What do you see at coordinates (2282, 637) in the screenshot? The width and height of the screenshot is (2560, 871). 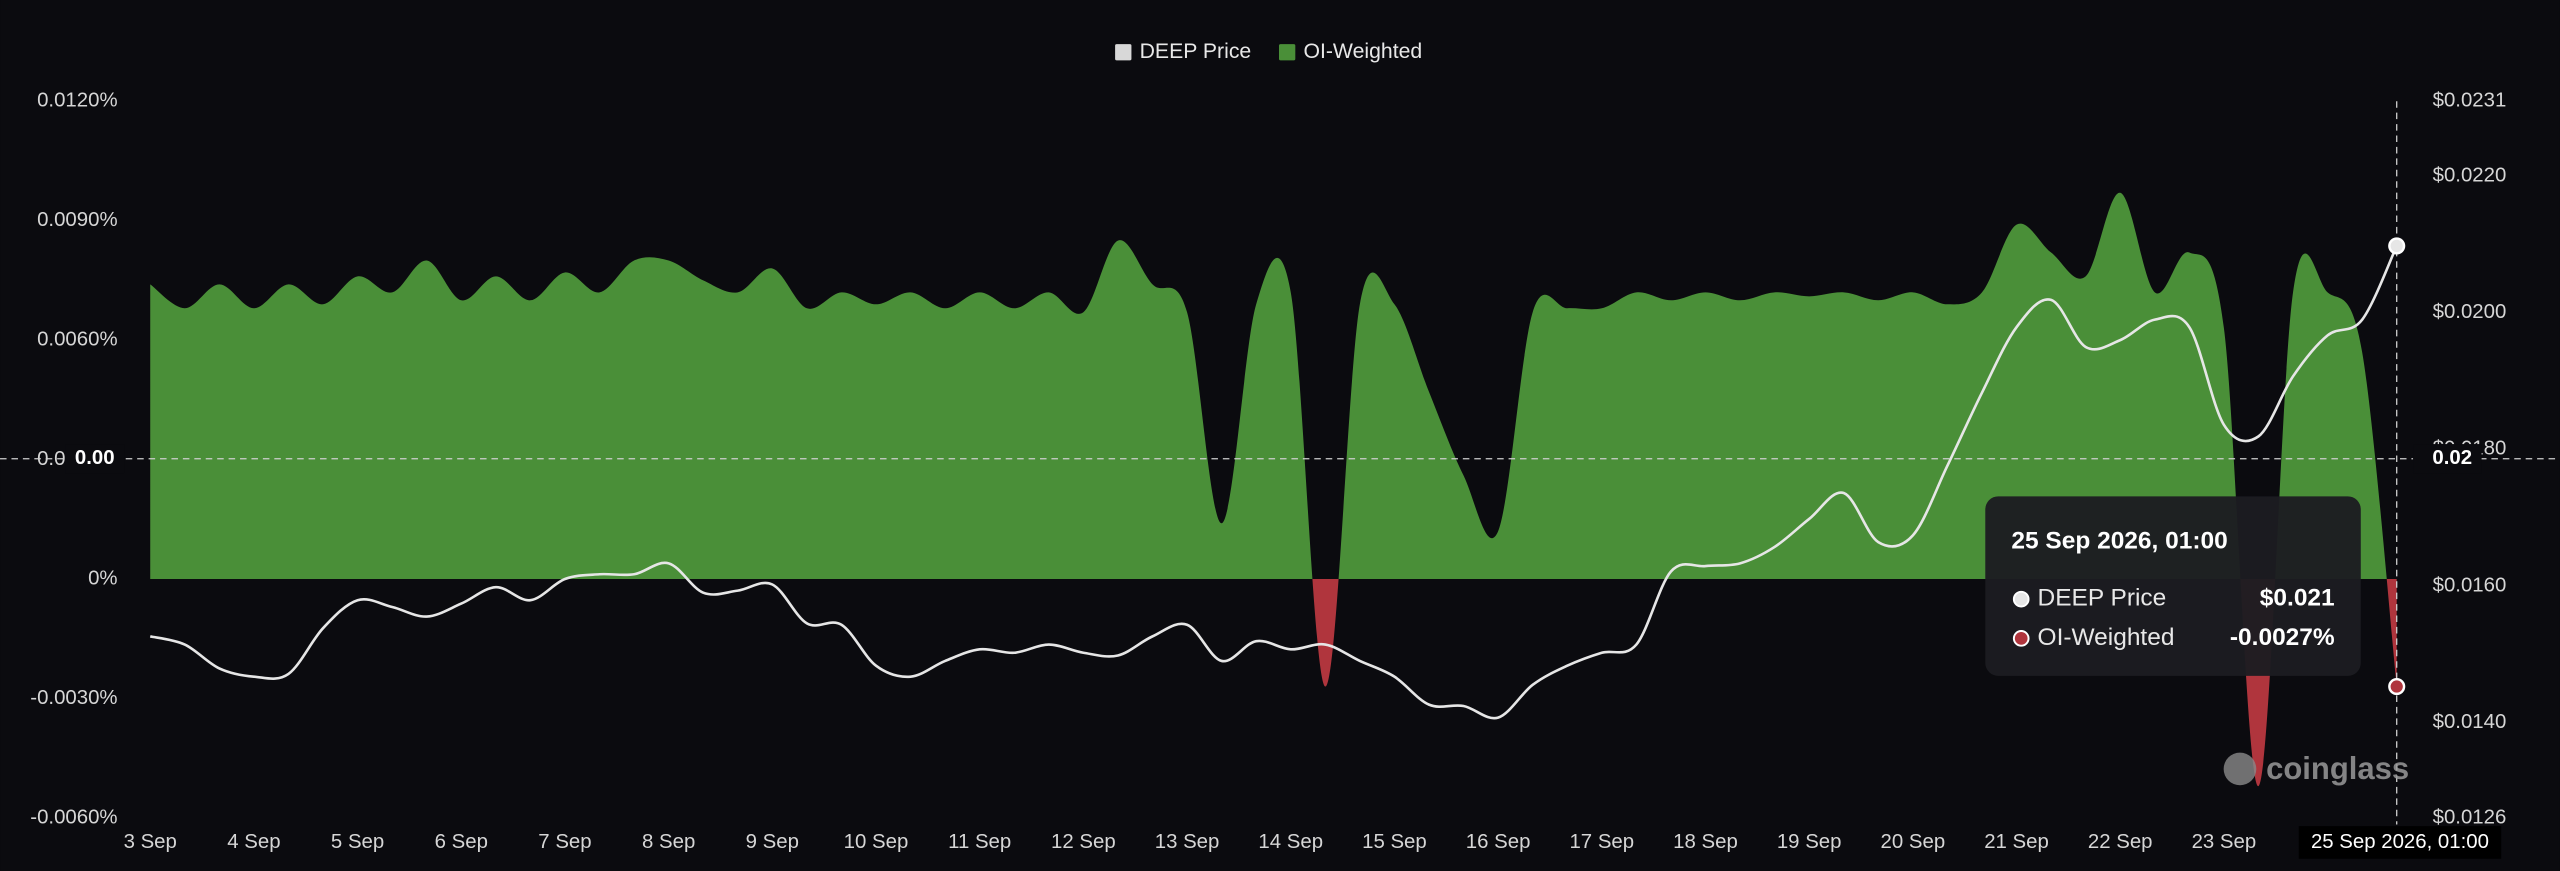 I see `tooltip-value: -0.0027%` at bounding box center [2282, 637].